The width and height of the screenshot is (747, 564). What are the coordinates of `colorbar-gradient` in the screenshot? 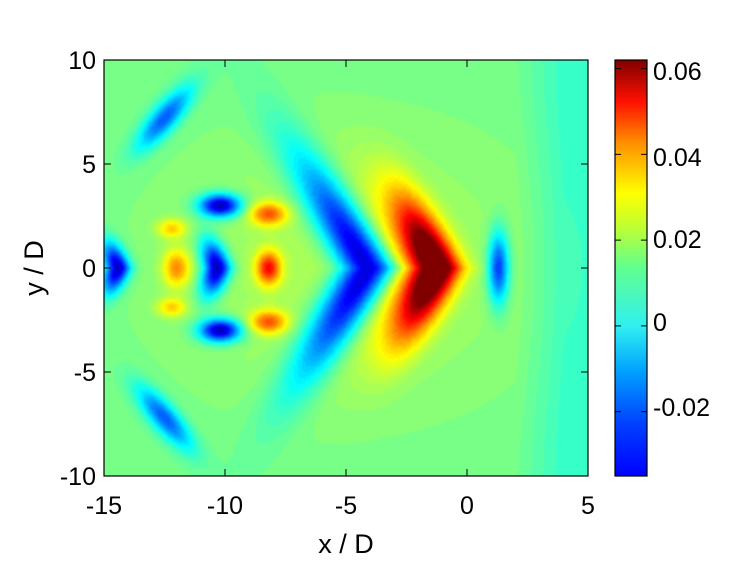 It's located at (631, 268).